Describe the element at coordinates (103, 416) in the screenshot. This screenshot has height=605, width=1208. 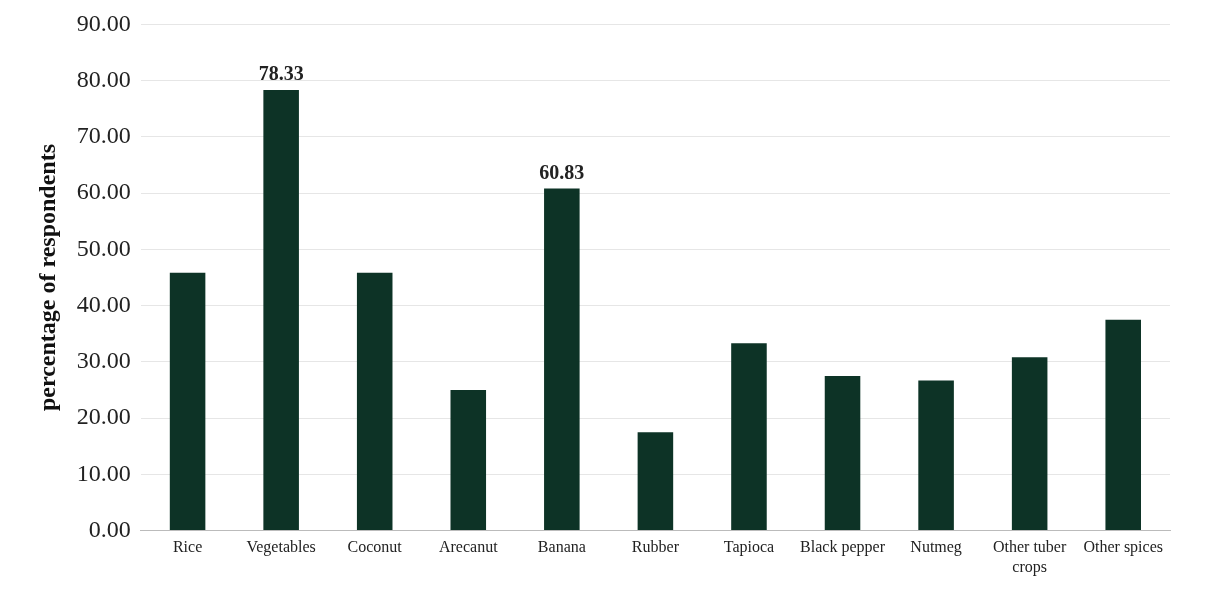
I see `y-tick-label: 20.00` at that location.